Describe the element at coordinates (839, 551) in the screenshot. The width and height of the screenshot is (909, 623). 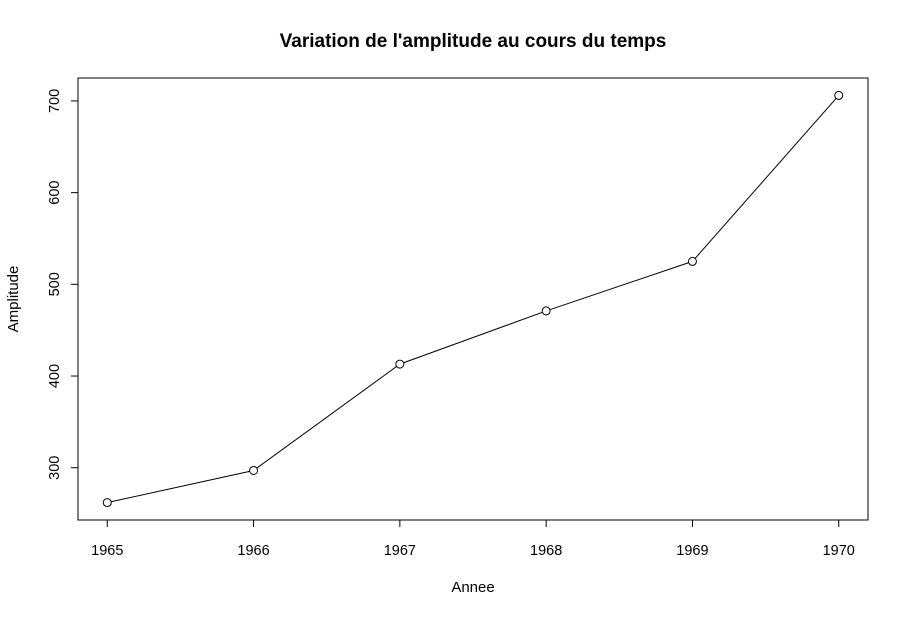
I see `x-tick-label: 1970` at that location.